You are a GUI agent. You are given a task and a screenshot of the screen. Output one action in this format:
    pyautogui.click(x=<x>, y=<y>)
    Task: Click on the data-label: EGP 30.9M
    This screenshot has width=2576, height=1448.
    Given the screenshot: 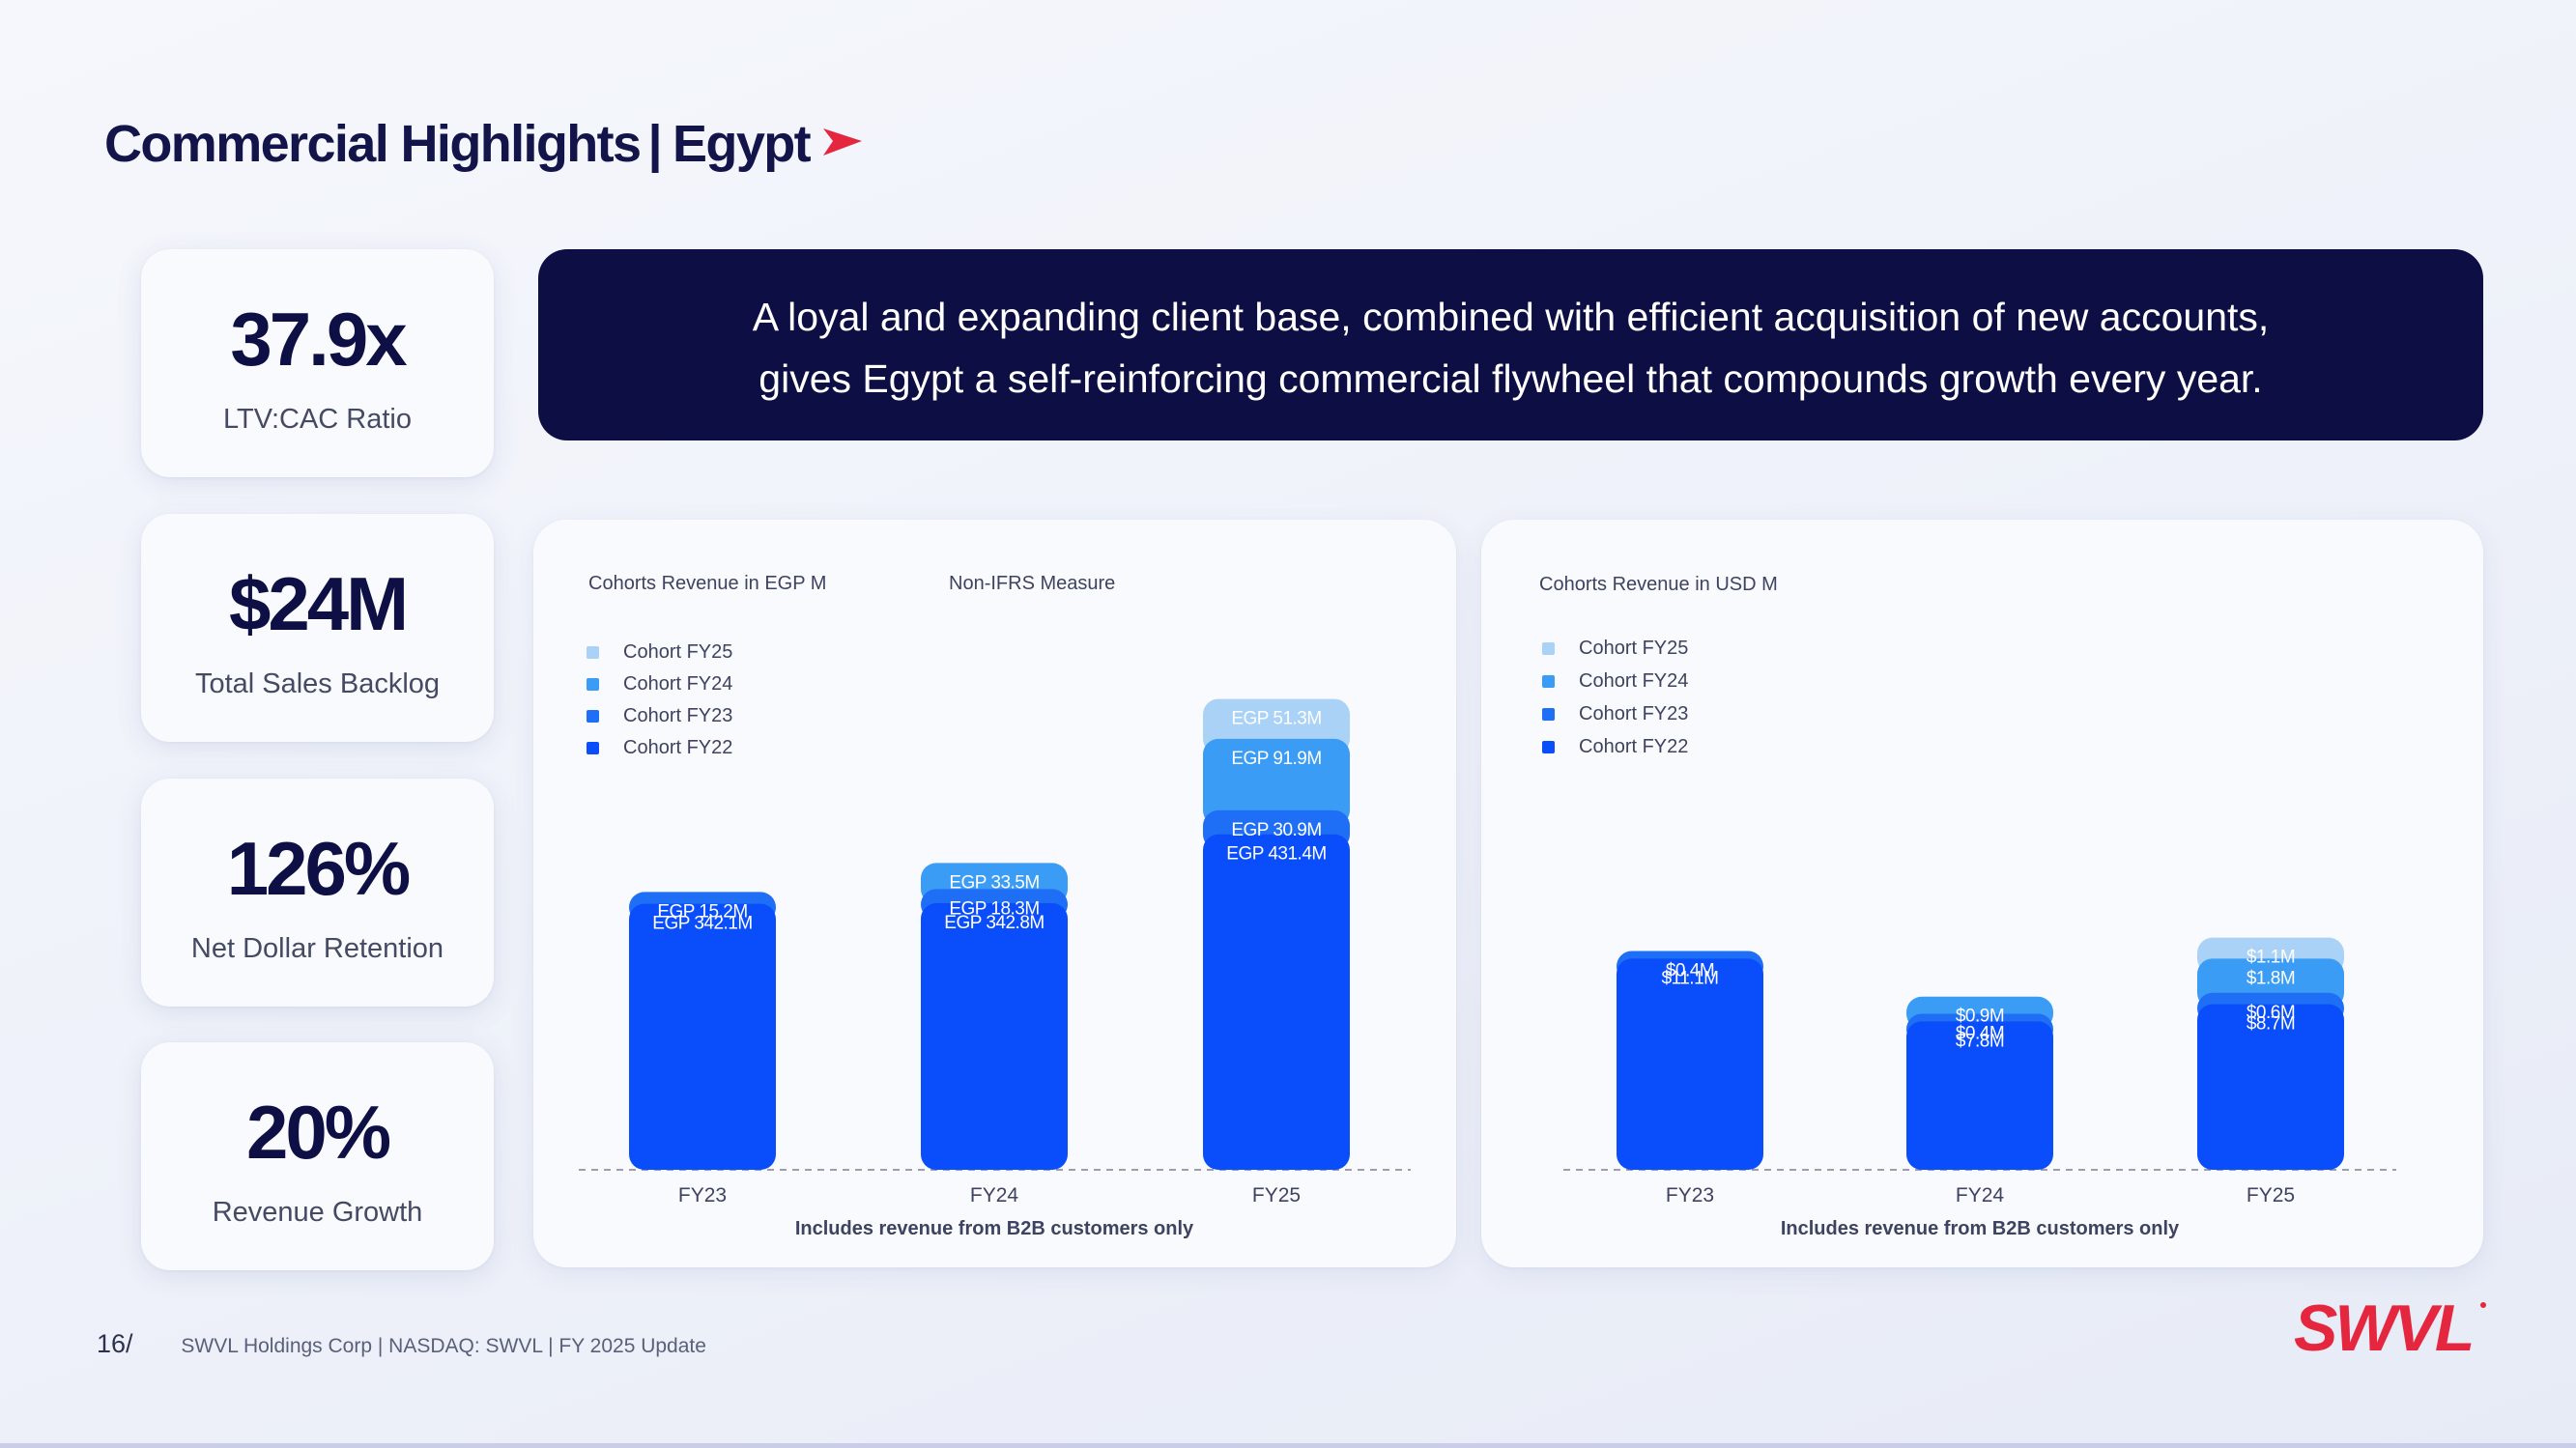 What is the action you would take?
    pyautogui.click(x=1276, y=830)
    